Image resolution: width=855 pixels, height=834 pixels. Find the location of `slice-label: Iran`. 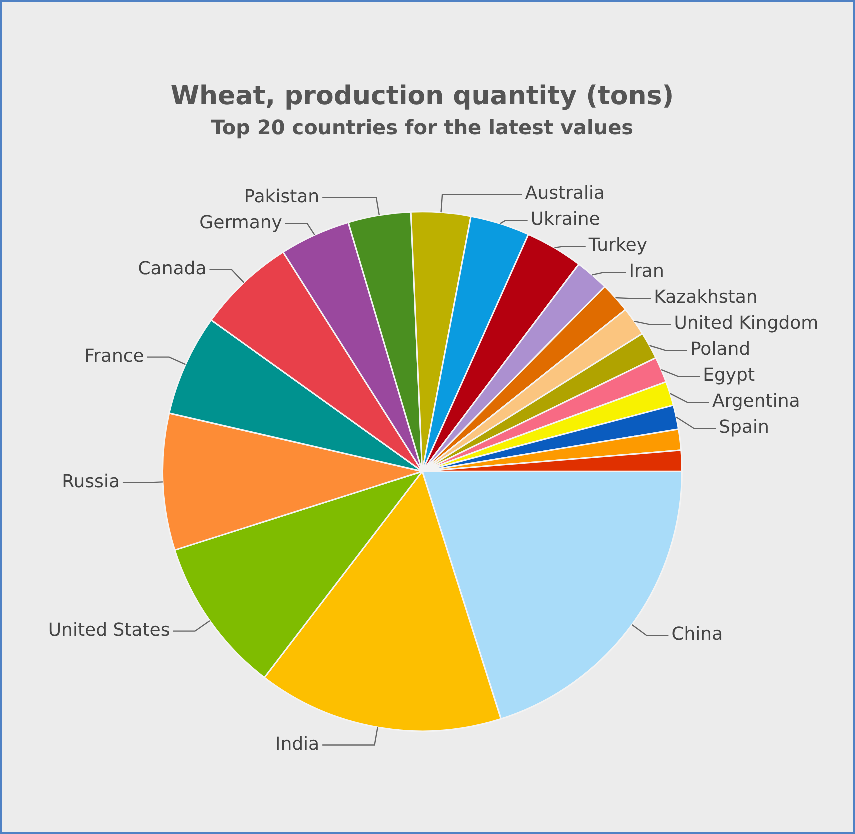

slice-label: Iran is located at coordinates (646, 271).